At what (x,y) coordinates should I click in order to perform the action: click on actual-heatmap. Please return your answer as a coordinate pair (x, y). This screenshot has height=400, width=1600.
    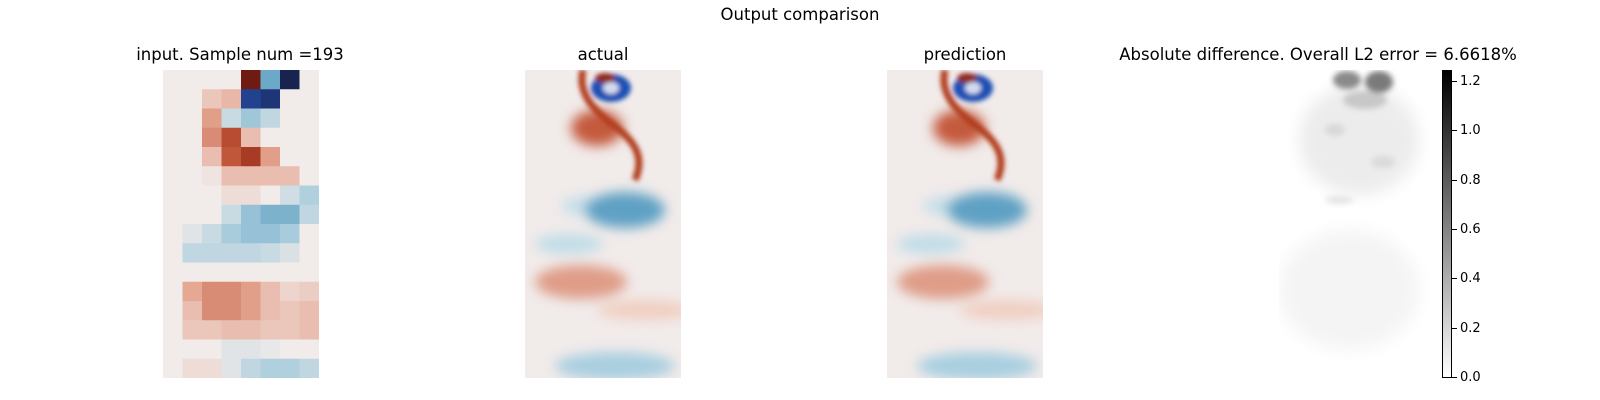
    Looking at the image, I should click on (603, 224).